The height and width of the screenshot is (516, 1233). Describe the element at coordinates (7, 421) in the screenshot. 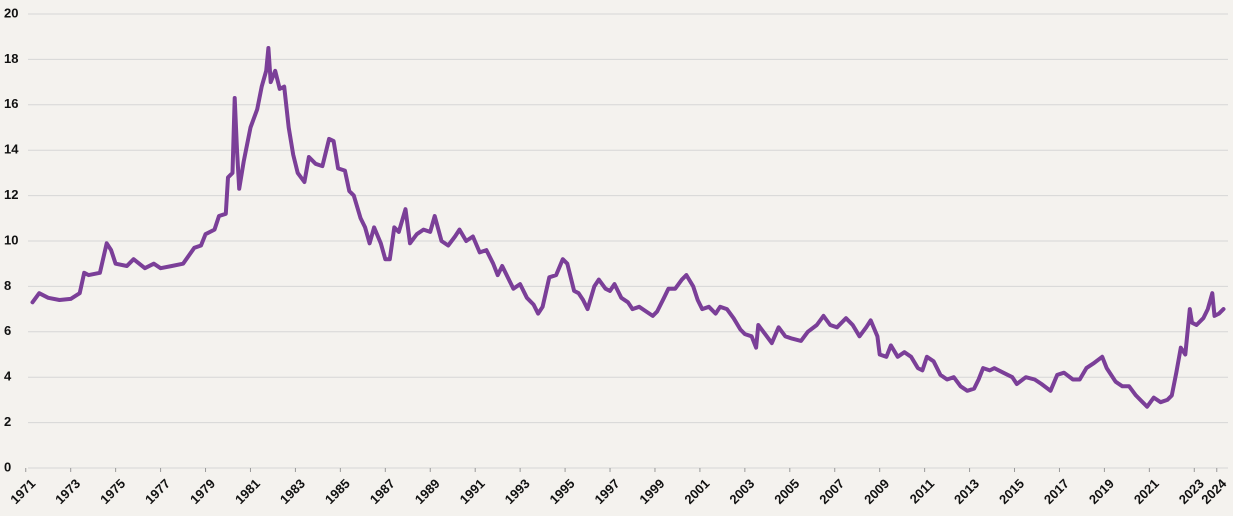

I see `y-tick-label: 2` at that location.